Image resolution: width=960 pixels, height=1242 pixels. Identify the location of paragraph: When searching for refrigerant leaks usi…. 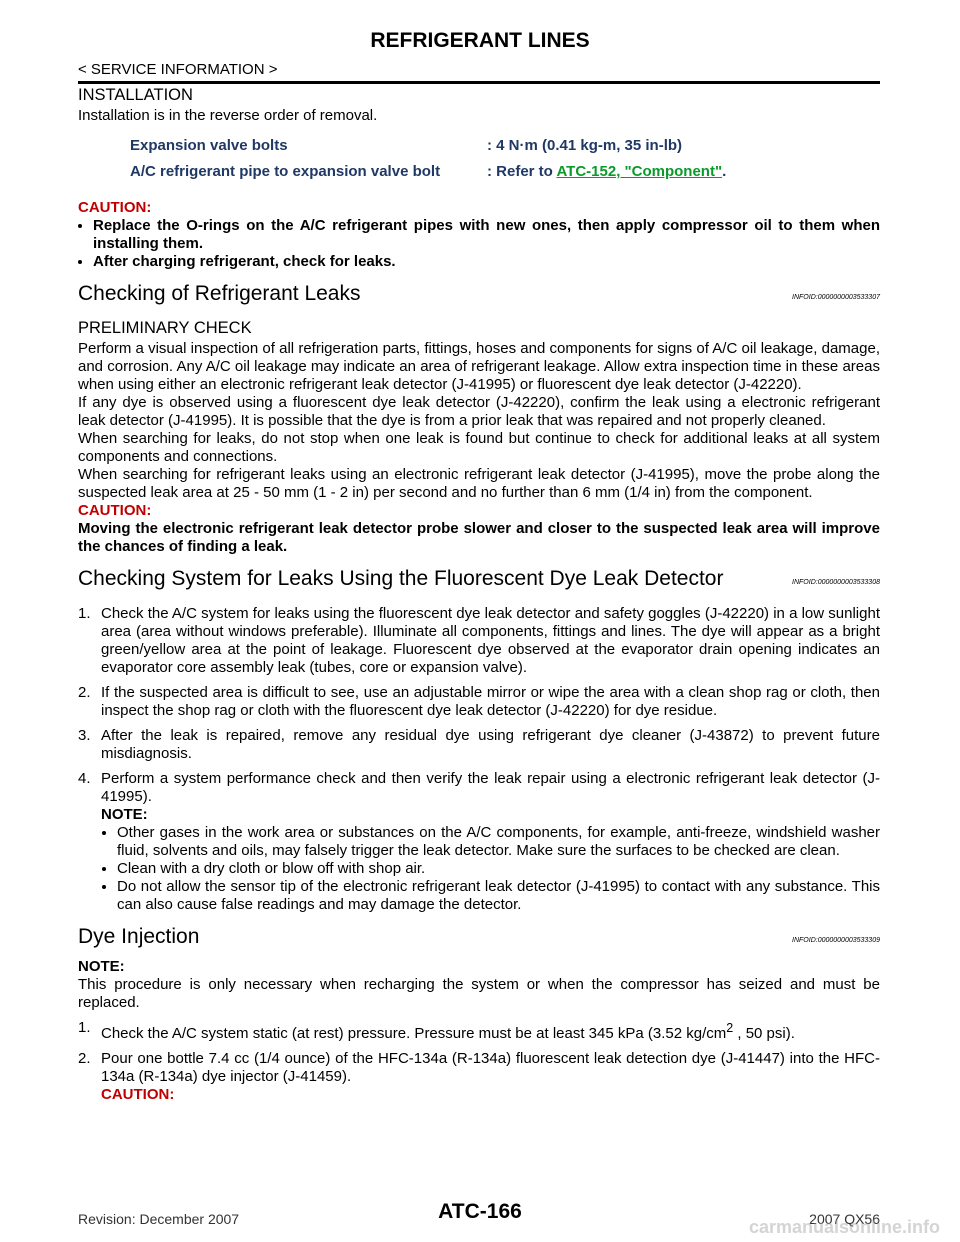
(479, 483).